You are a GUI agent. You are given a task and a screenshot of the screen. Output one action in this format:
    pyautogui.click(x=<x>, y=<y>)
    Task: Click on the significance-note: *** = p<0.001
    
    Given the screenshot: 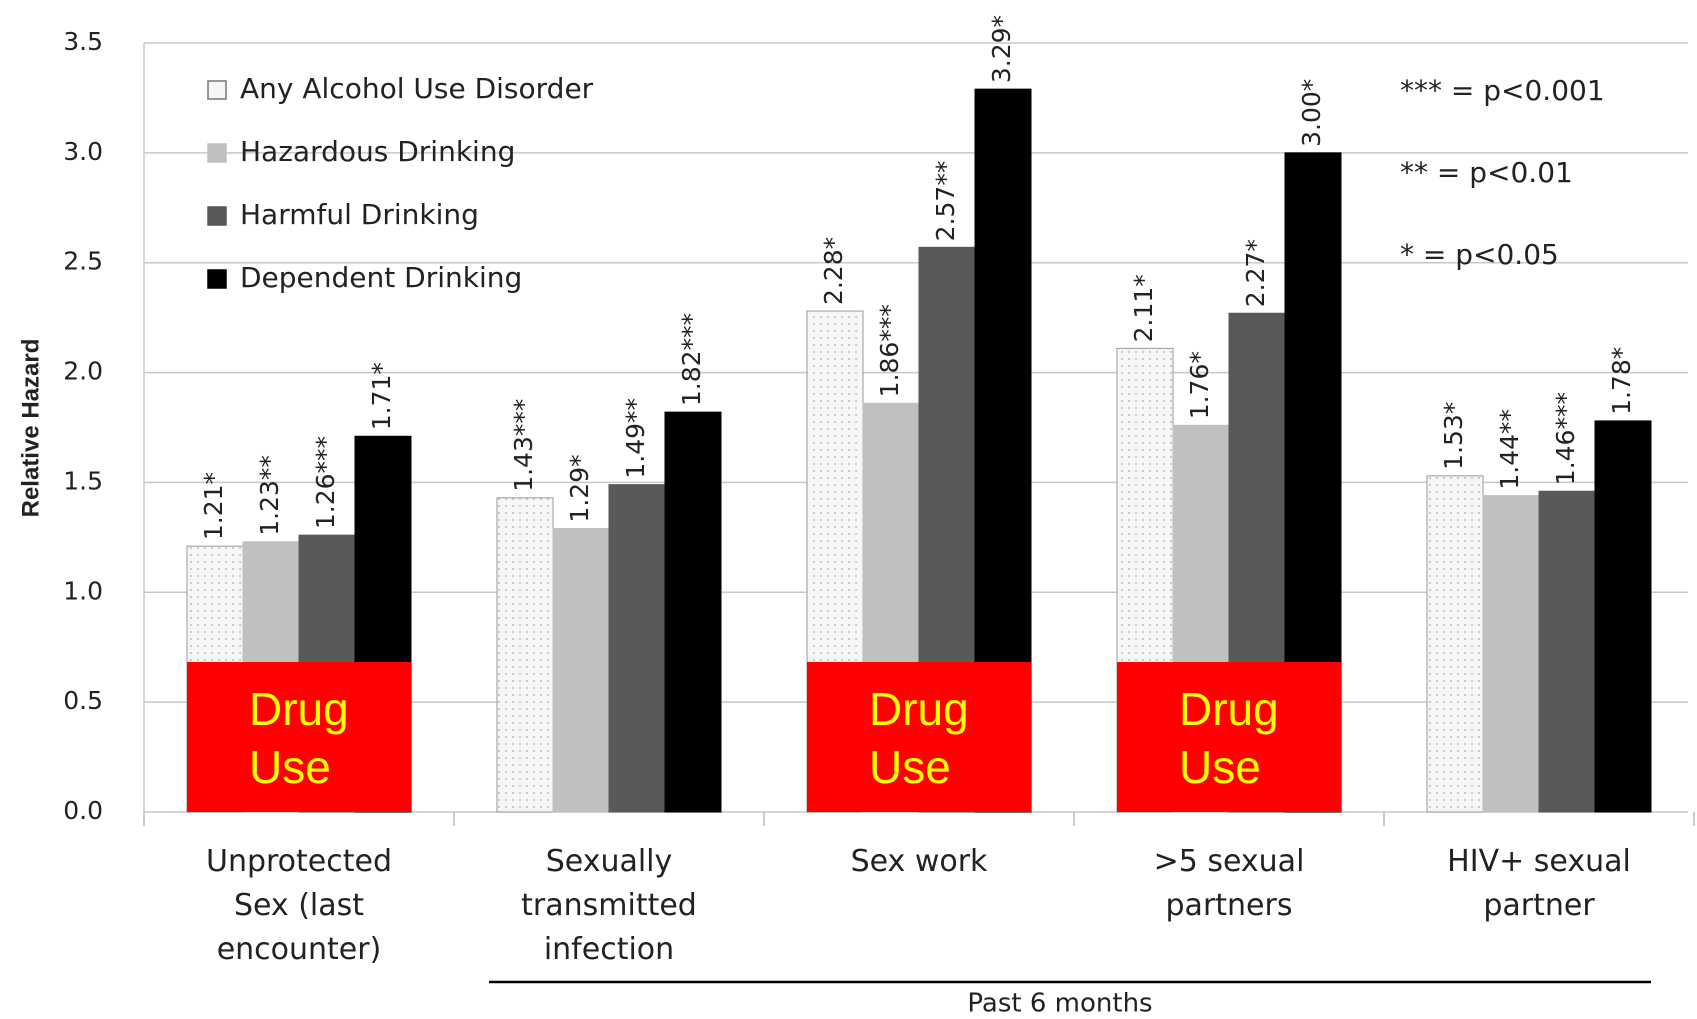 What is the action you would take?
    pyautogui.click(x=1502, y=90)
    